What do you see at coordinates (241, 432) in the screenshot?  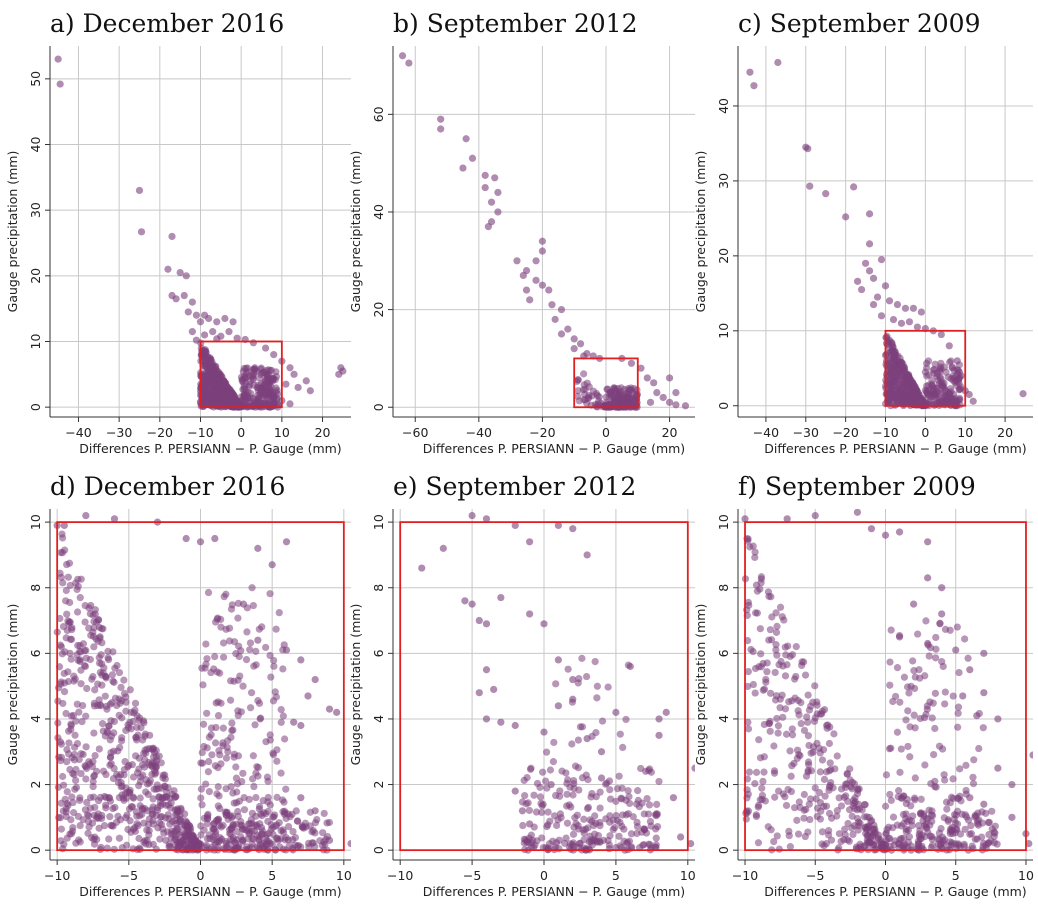 I see `x-tick-label: 0` at bounding box center [241, 432].